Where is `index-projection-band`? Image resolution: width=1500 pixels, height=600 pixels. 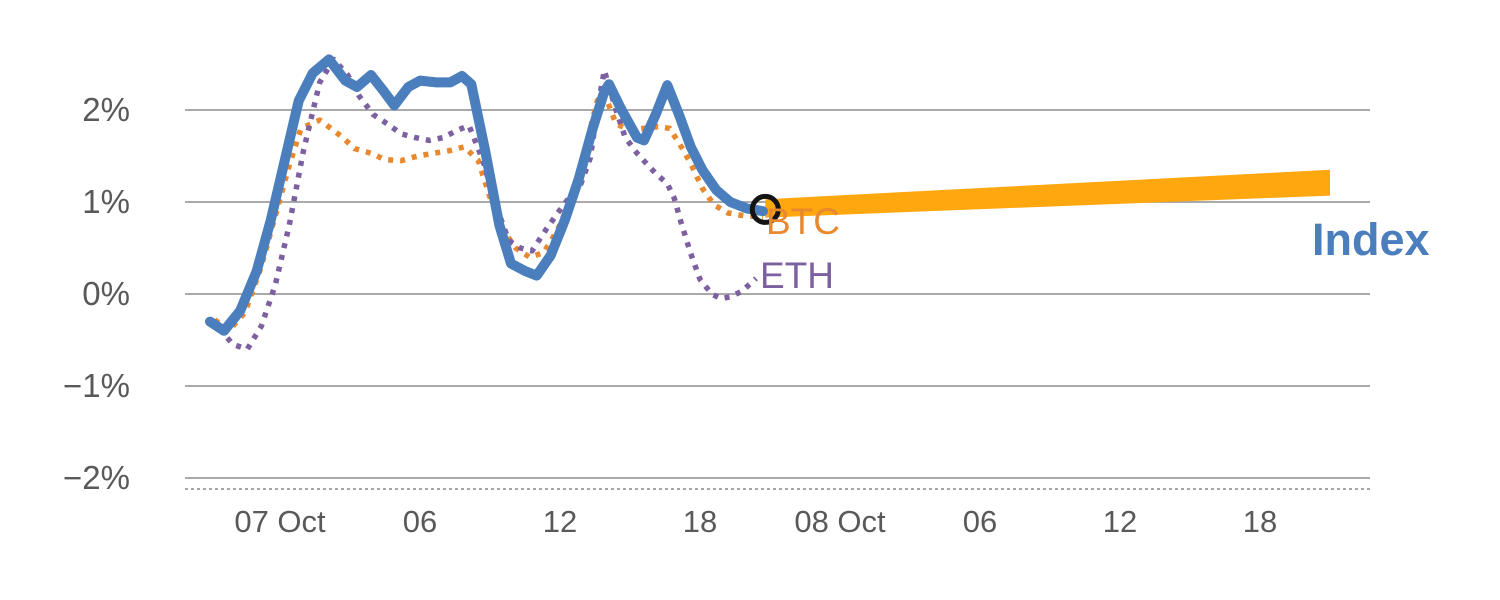
index-projection-band is located at coordinates (1047, 193).